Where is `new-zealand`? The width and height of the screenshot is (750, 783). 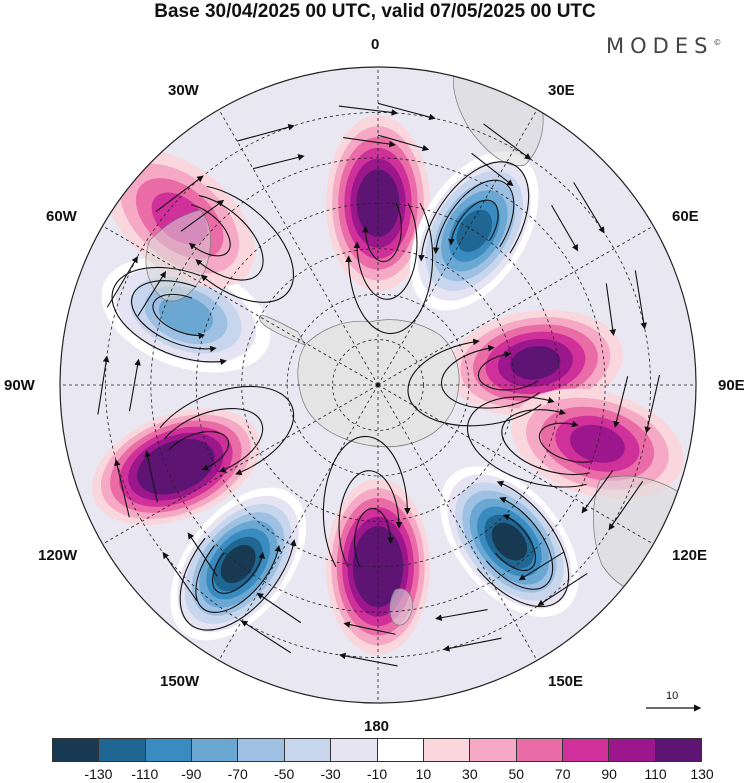 new-zealand is located at coordinates (401, 607).